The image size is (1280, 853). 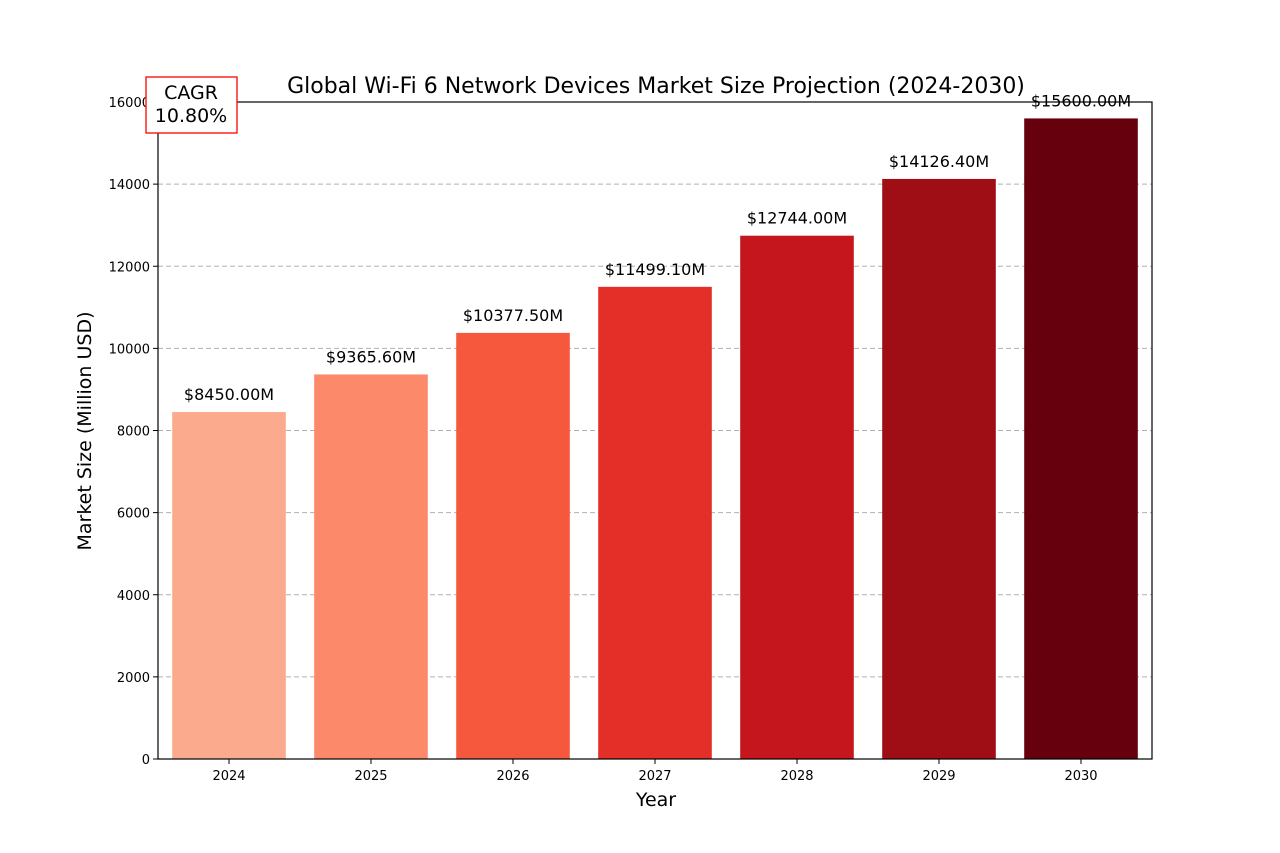 What do you see at coordinates (513, 545) in the screenshot?
I see `bar-2026` at bounding box center [513, 545].